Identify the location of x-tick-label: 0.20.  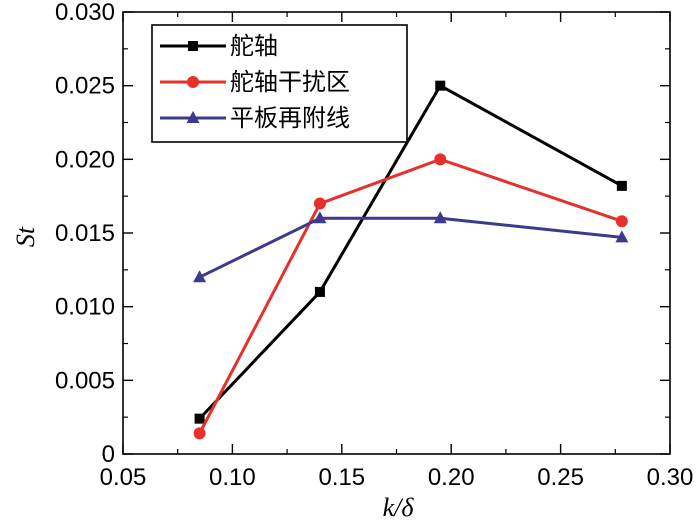
(451, 477).